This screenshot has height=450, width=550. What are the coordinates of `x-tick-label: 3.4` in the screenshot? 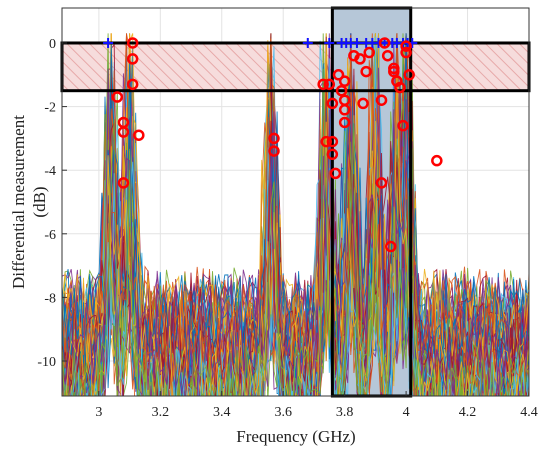 It's located at (222, 412).